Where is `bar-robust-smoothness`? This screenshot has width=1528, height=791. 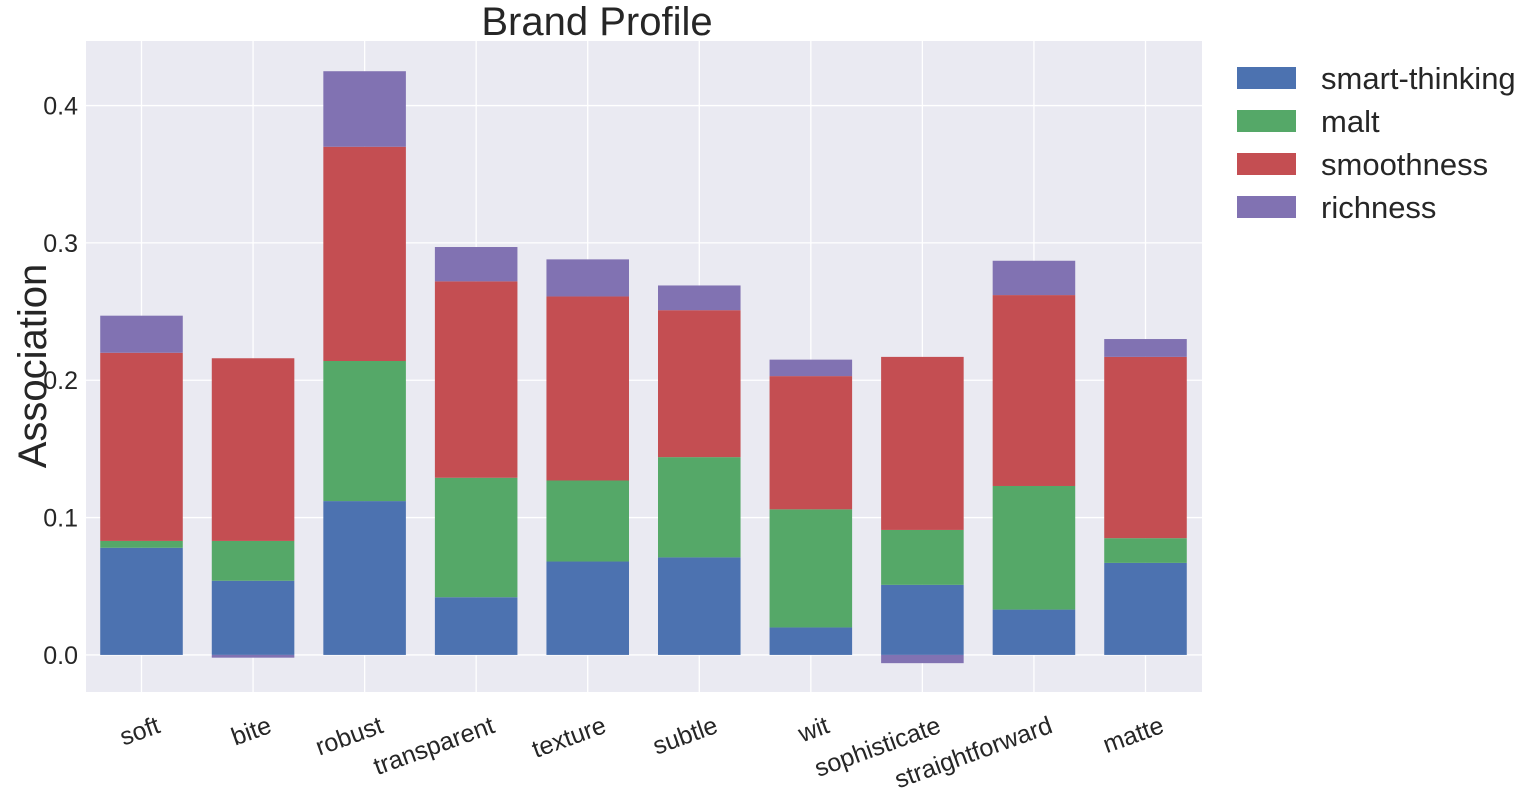
bar-robust-smoothness is located at coordinates (364, 254).